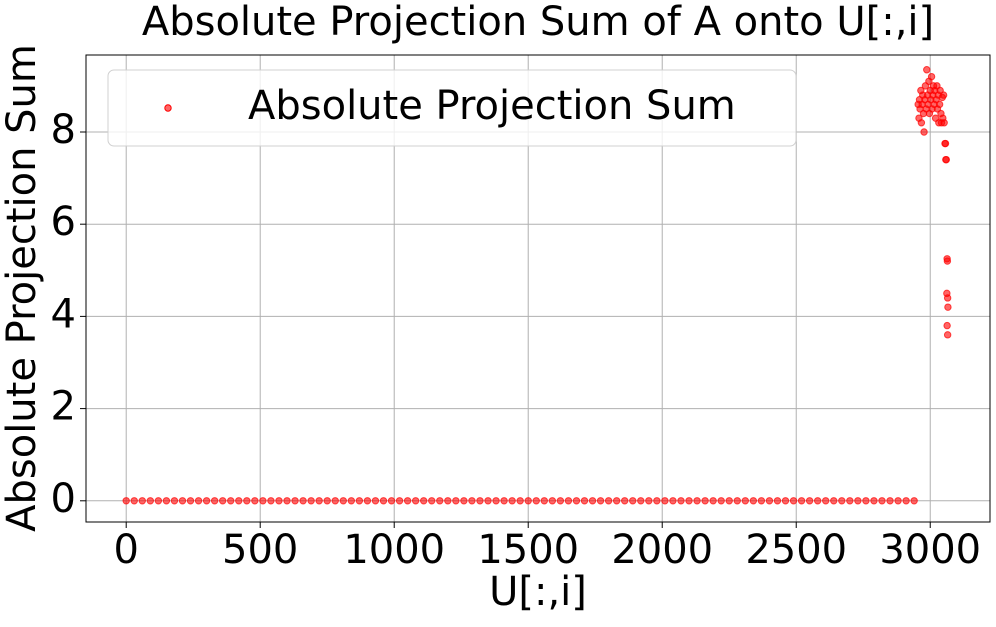  What do you see at coordinates (796, 550) in the screenshot?
I see `x-tick-label: 2500` at bounding box center [796, 550].